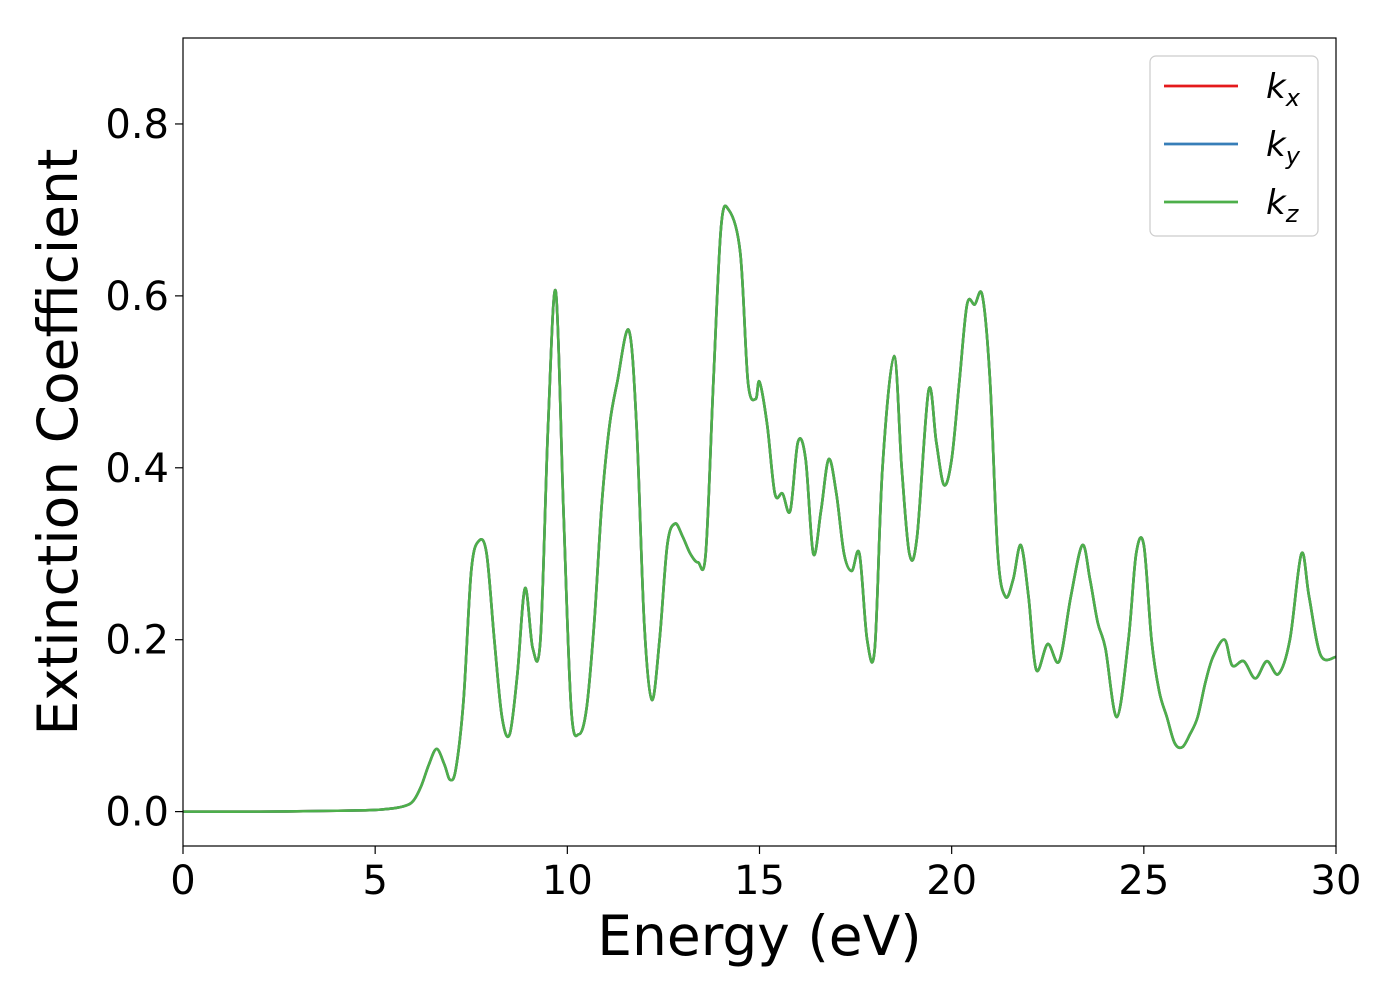 The width and height of the screenshot is (1400, 1000). What do you see at coordinates (374, 881) in the screenshot?
I see `x-tick-label: 5` at bounding box center [374, 881].